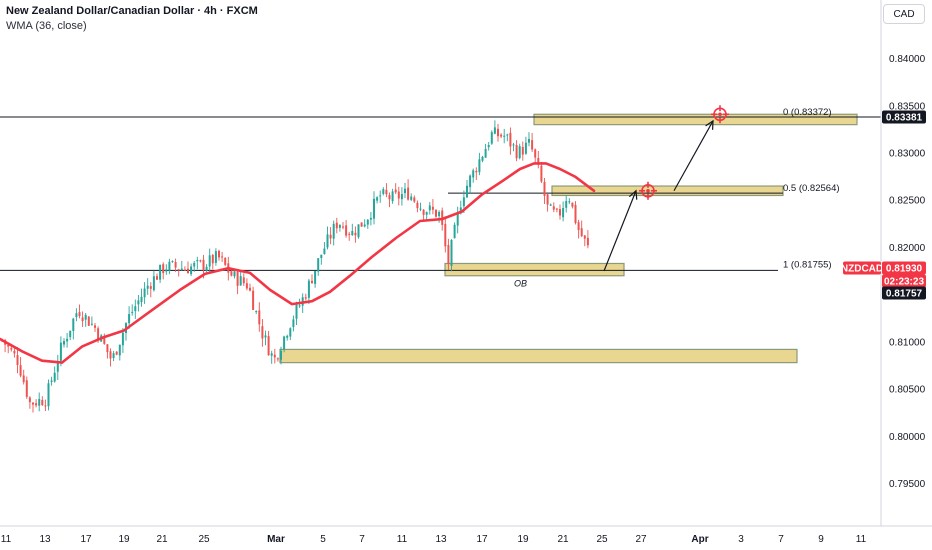  I want to click on arrowhead, so click(709, 124).